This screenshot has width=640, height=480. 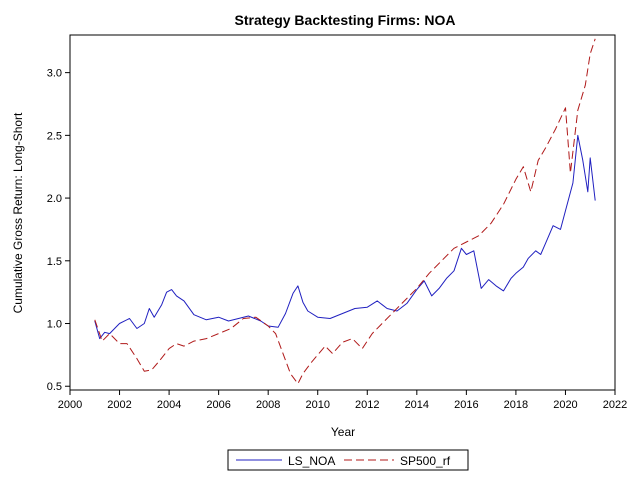 What do you see at coordinates (70, 405) in the screenshot?
I see `x-tick-label: 2000` at bounding box center [70, 405].